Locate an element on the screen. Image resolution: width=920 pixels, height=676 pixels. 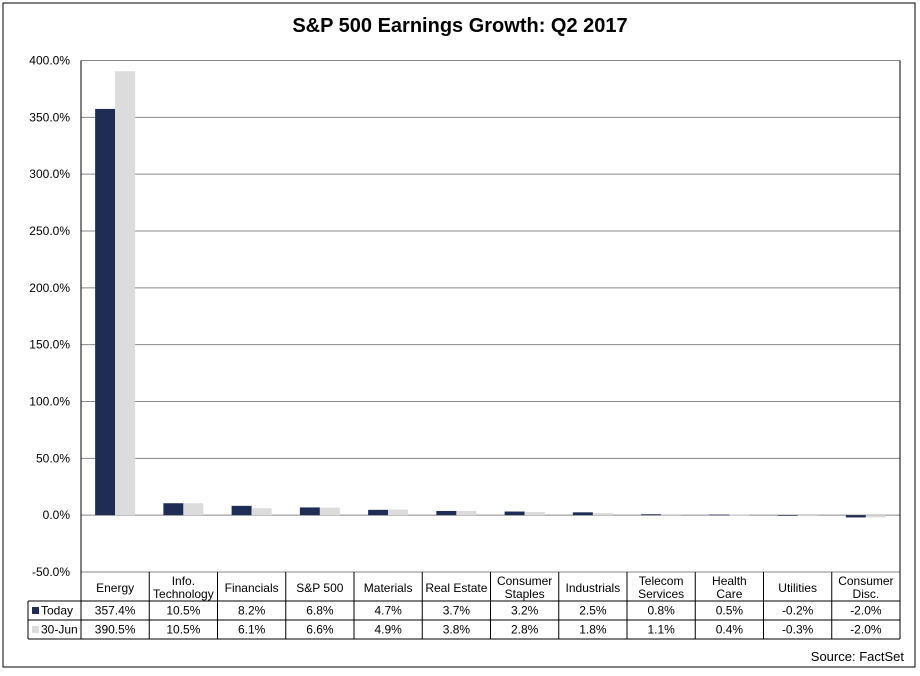
source-note: Source: FactSet is located at coordinates (857, 656).